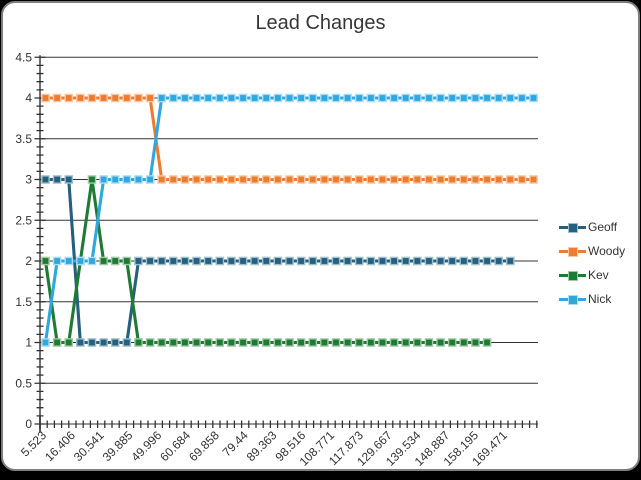 The image size is (641, 480). Describe the element at coordinates (118, 446) in the screenshot. I see `x-tick-label: 39.885` at that location.